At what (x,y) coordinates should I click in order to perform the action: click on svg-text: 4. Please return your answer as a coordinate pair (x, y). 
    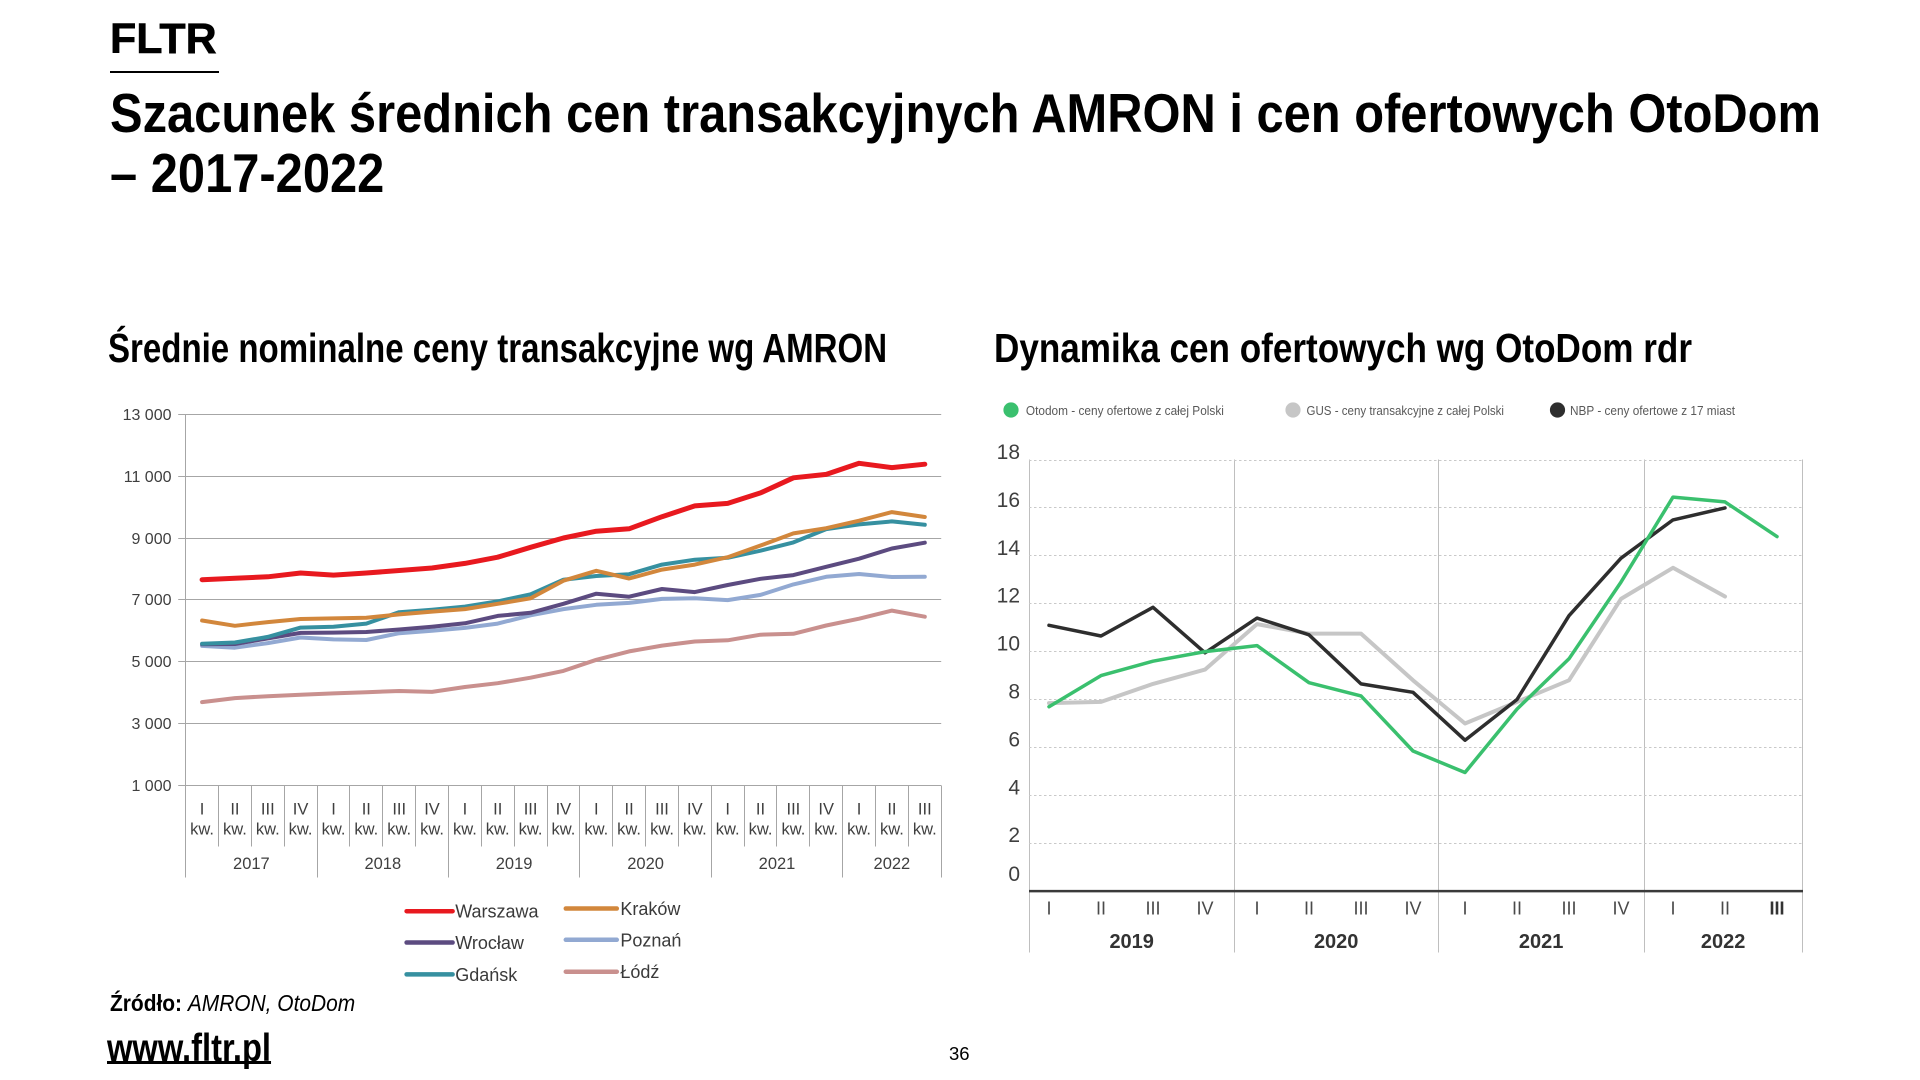
    Looking at the image, I should click on (1014, 787).